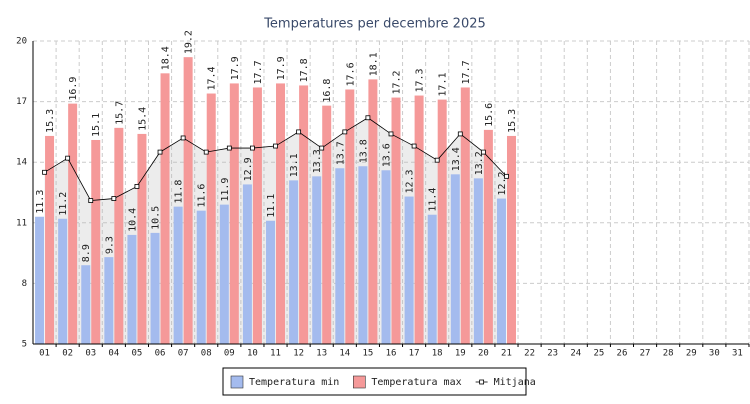  What do you see at coordinates (714, 354) in the screenshot?
I see `x-tick-label: 30` at bounding box center [714, 354].